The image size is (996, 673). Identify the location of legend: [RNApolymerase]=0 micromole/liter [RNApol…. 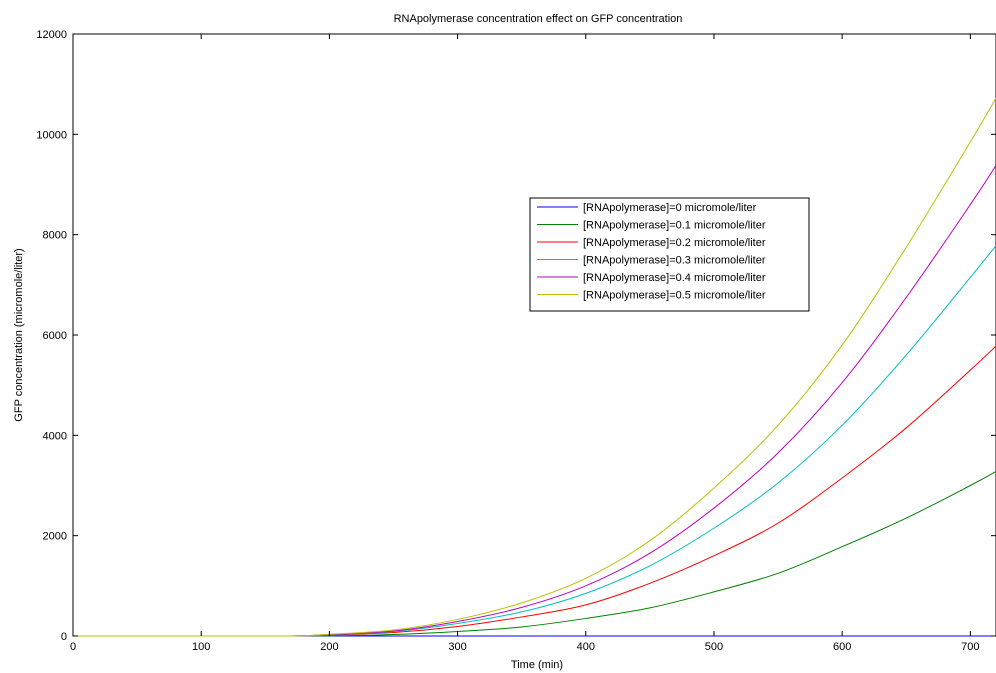
(669, 254).